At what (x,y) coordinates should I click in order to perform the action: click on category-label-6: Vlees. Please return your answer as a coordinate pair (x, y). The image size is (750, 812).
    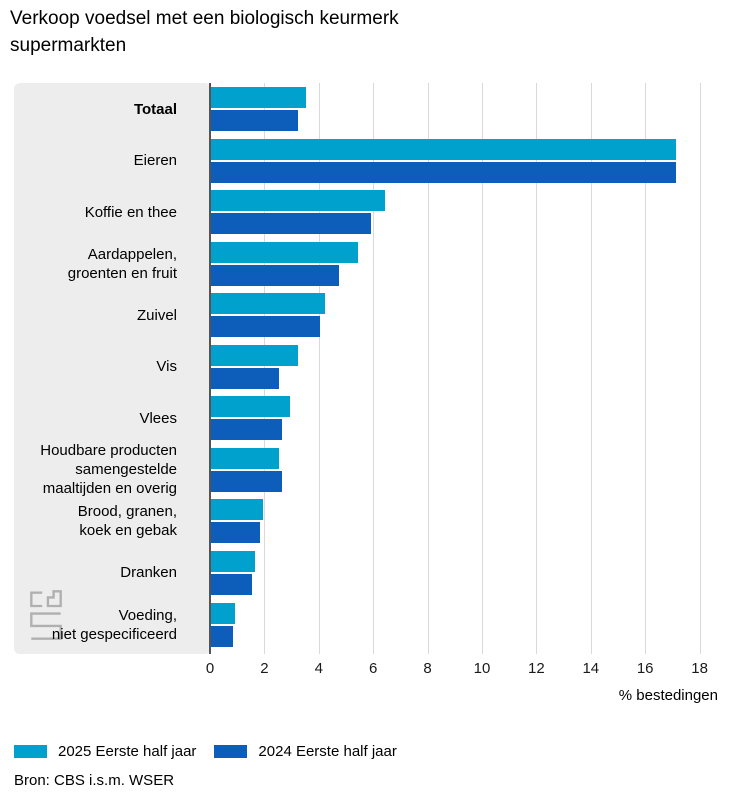
    Looking at the image, I should click on (158, 418).